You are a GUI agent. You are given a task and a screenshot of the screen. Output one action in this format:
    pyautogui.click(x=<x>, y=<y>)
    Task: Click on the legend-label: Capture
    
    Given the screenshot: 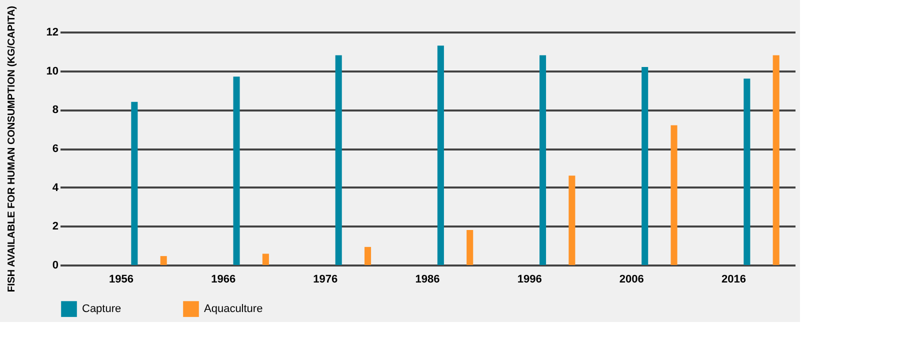 What is the action you would take?
    pyautogui.click(x=102, y=309)
    